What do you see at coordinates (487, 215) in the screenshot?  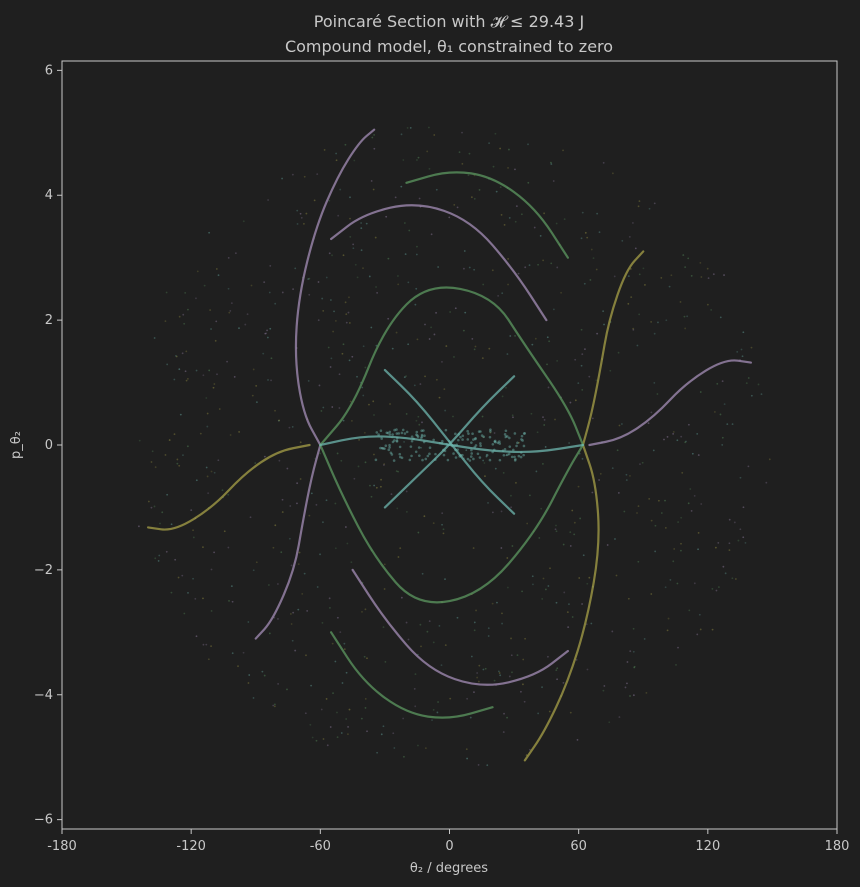 I see `trajectory-line` at bounding box center [487, 215].